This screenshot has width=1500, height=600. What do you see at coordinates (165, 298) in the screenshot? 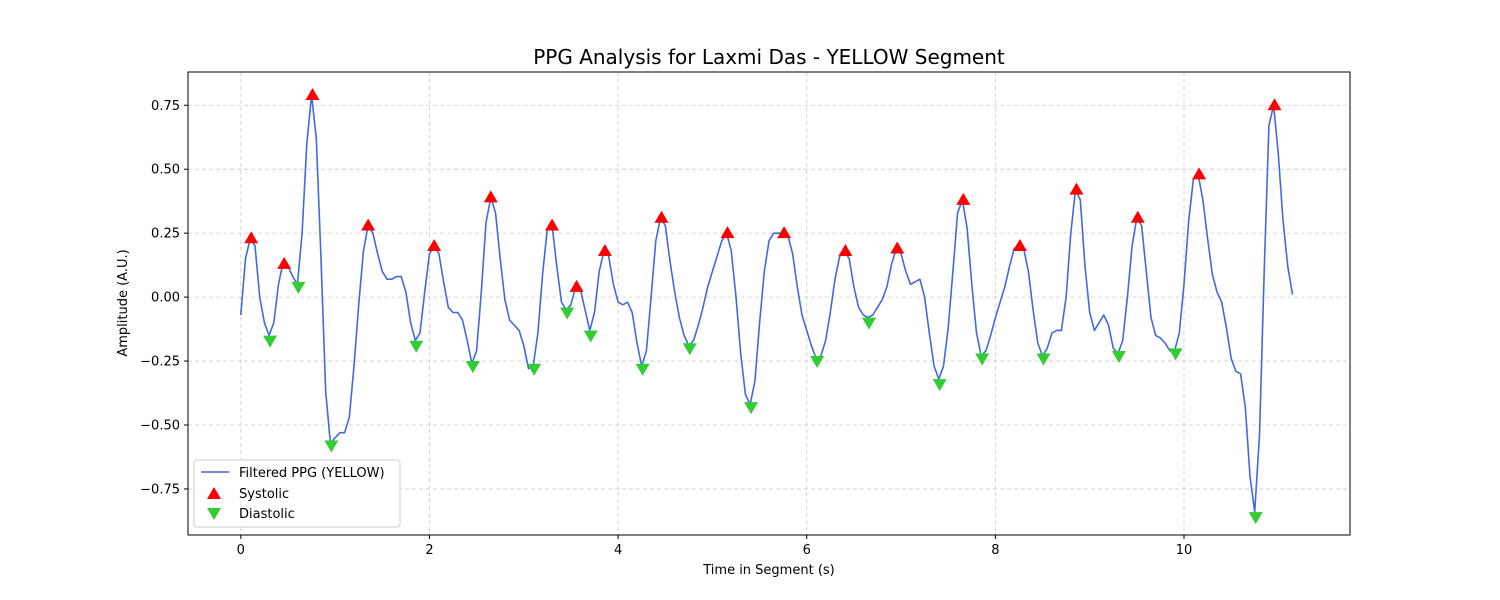
I see `y-tick-label: 0.00` at bounding box center [165, 298].